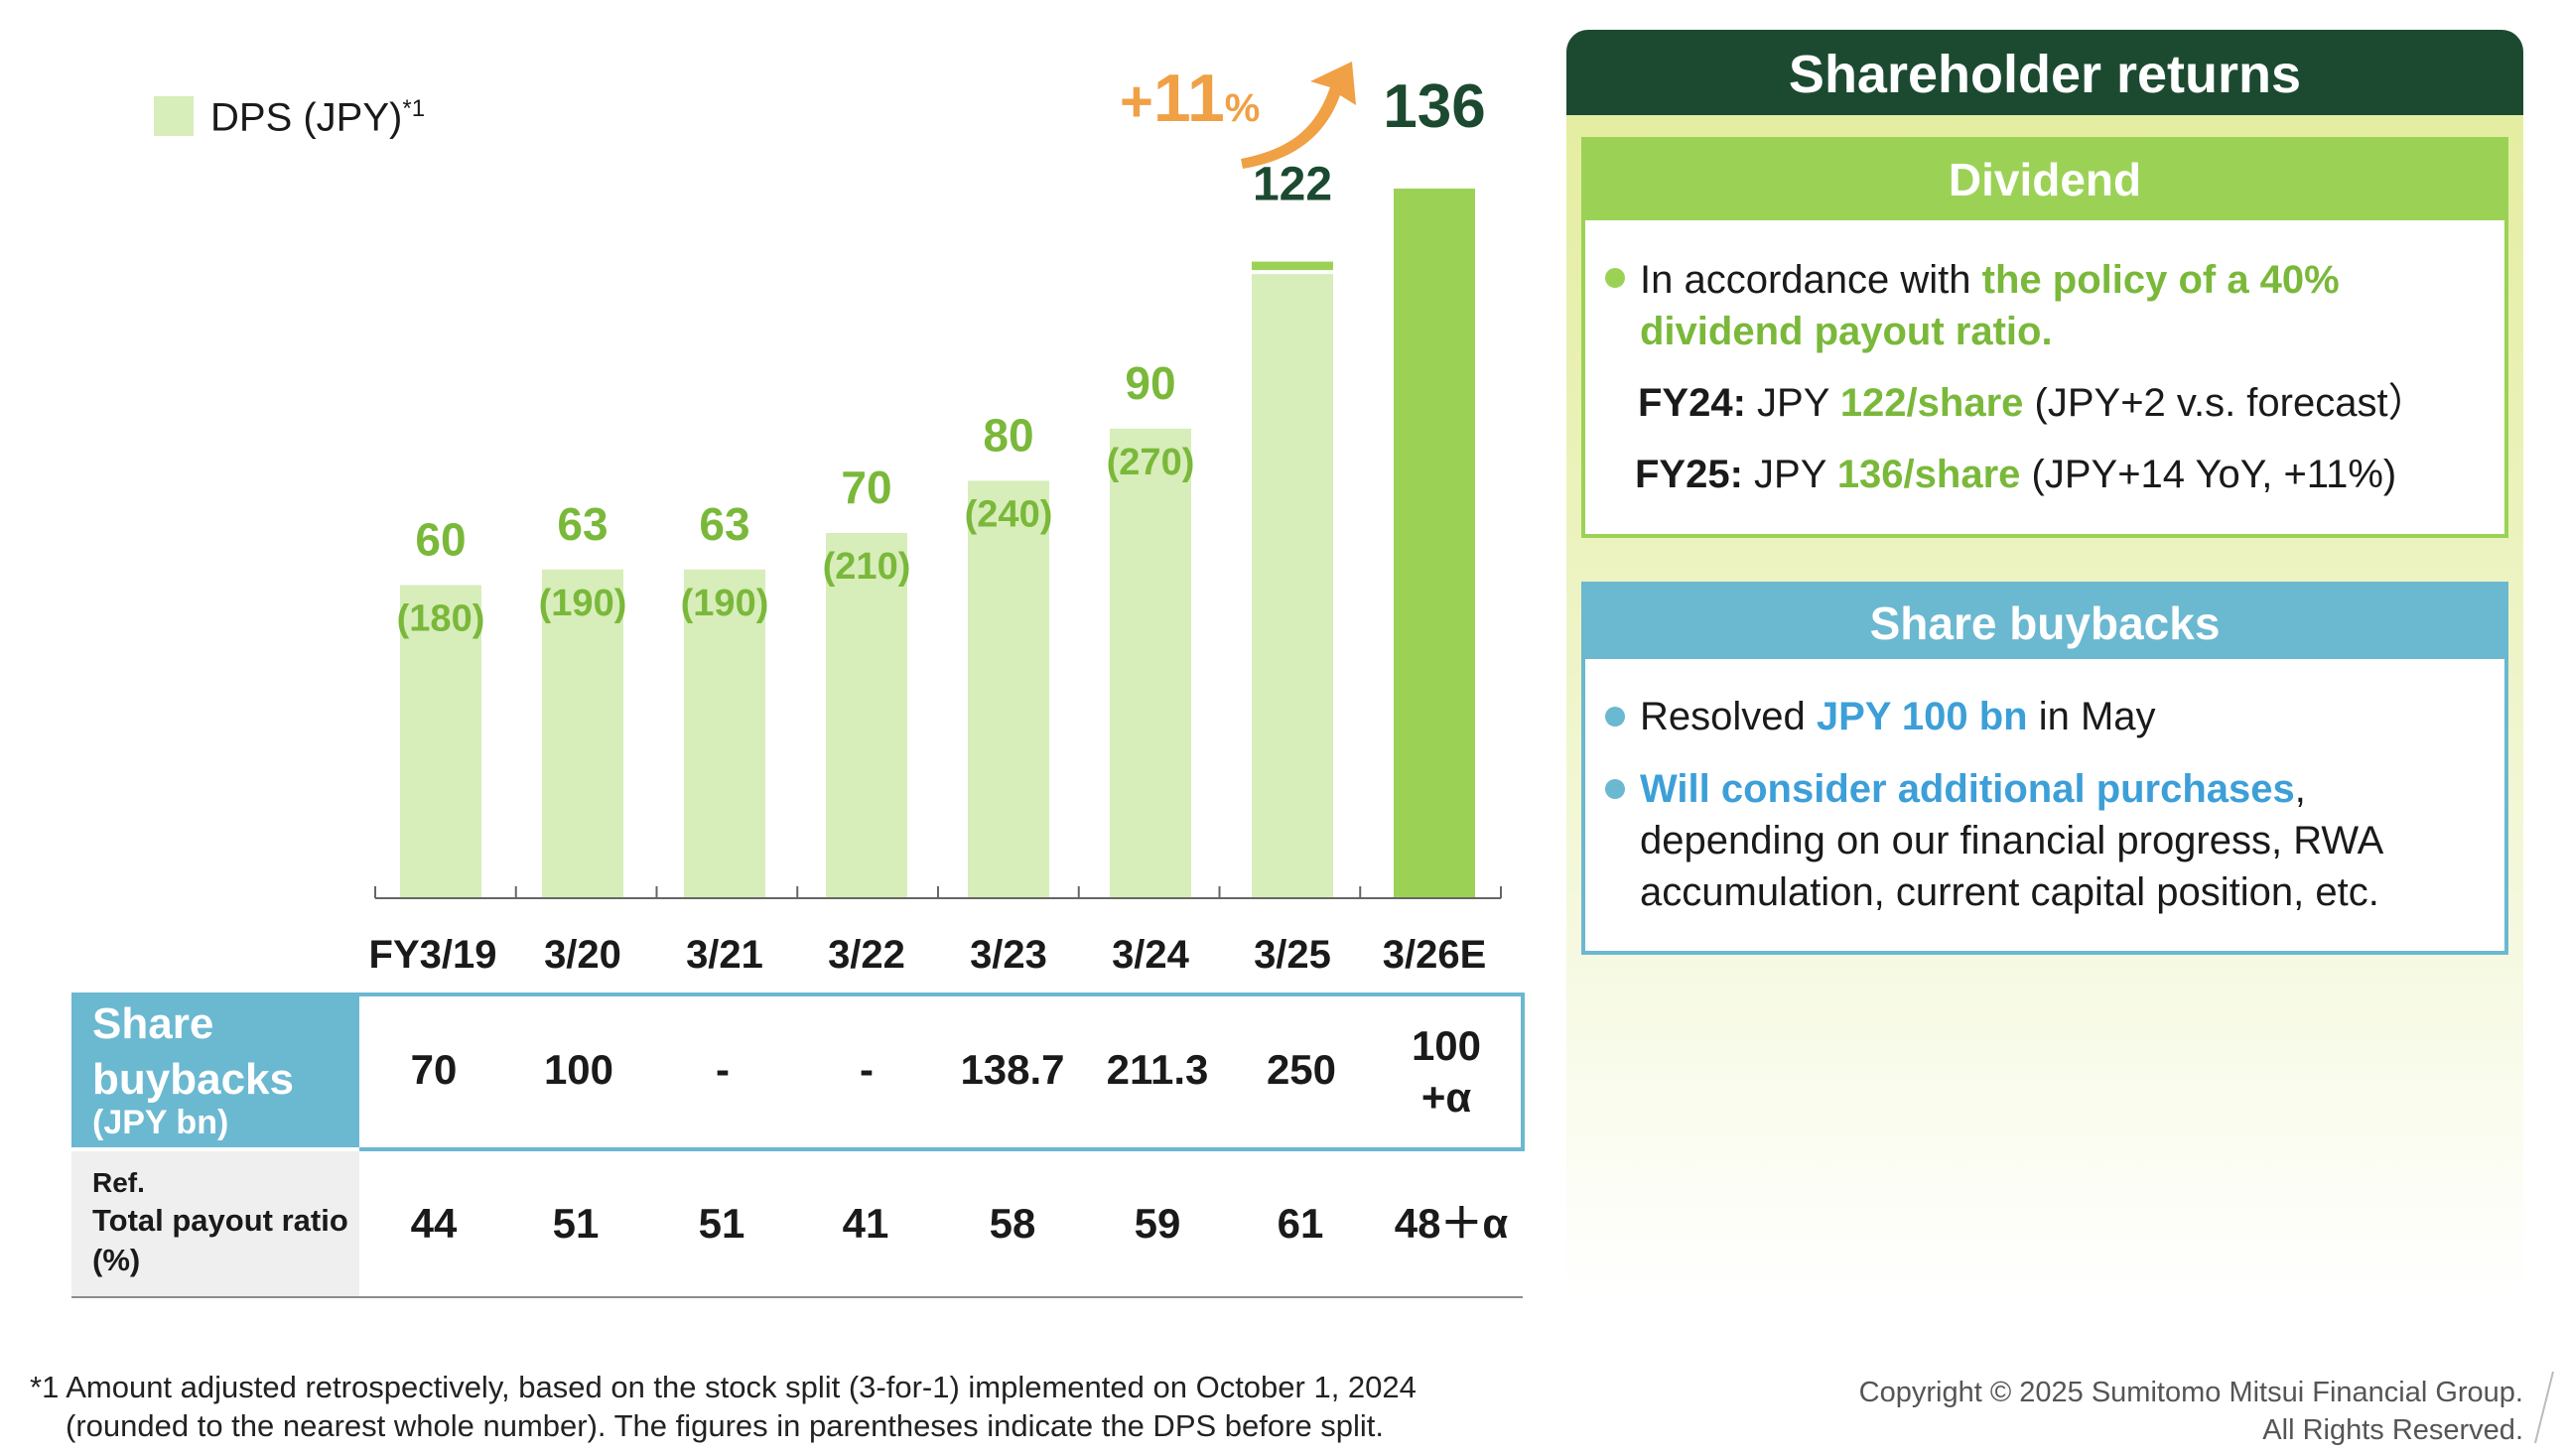  What do you see at coordinates (797, 1297) in the screenshot?
I see `table-bottom-rule` at bounding box center [797, 1297].